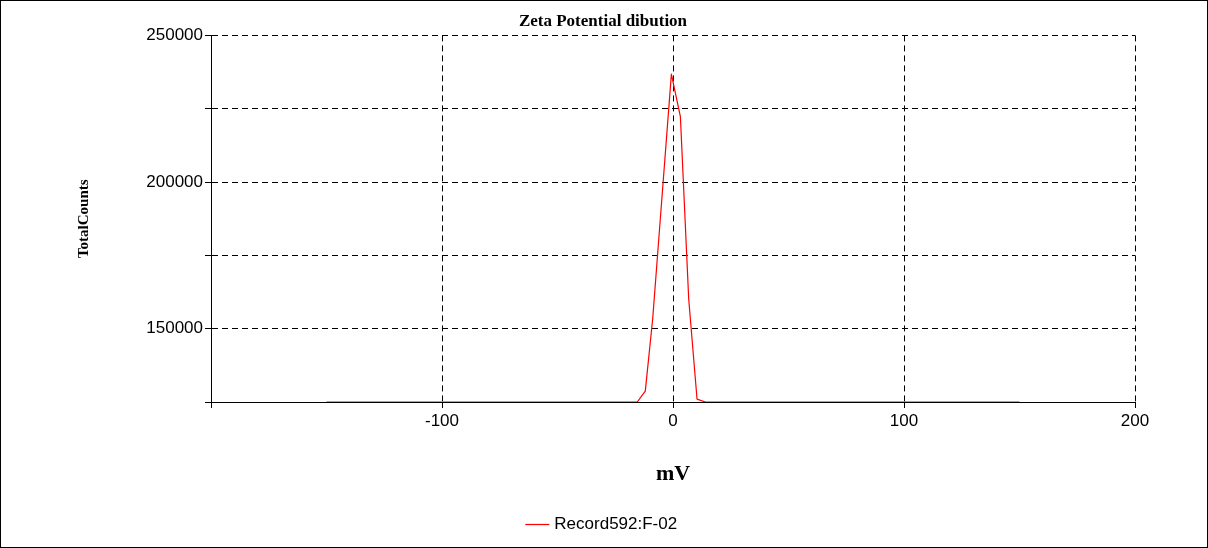  Describe the element at coordinates (616, 524) in the screenshot. I see `legend-label: Record592:F-02` at that location.